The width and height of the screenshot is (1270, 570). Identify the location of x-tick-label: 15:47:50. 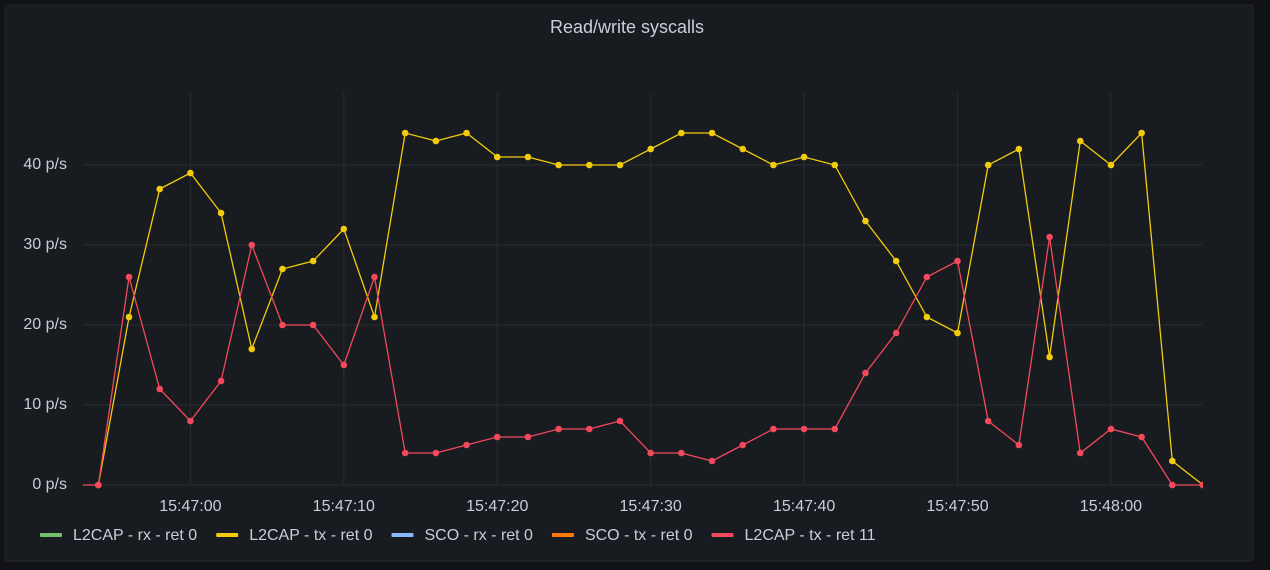
(957, 506).